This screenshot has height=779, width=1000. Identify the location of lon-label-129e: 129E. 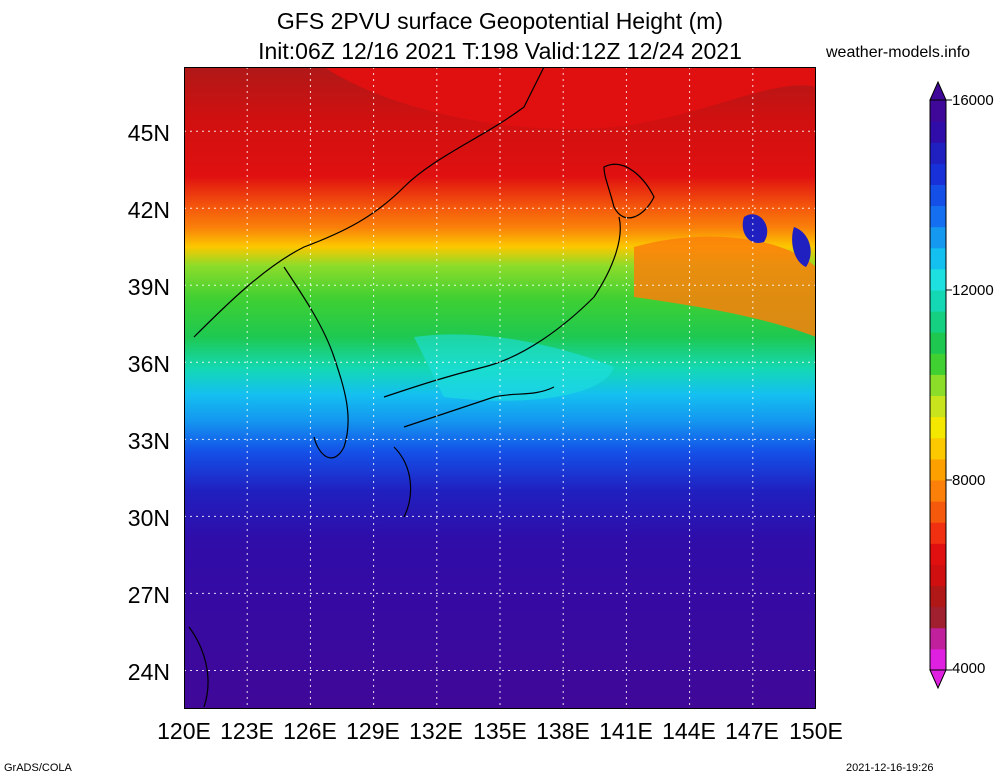
(373, 731).